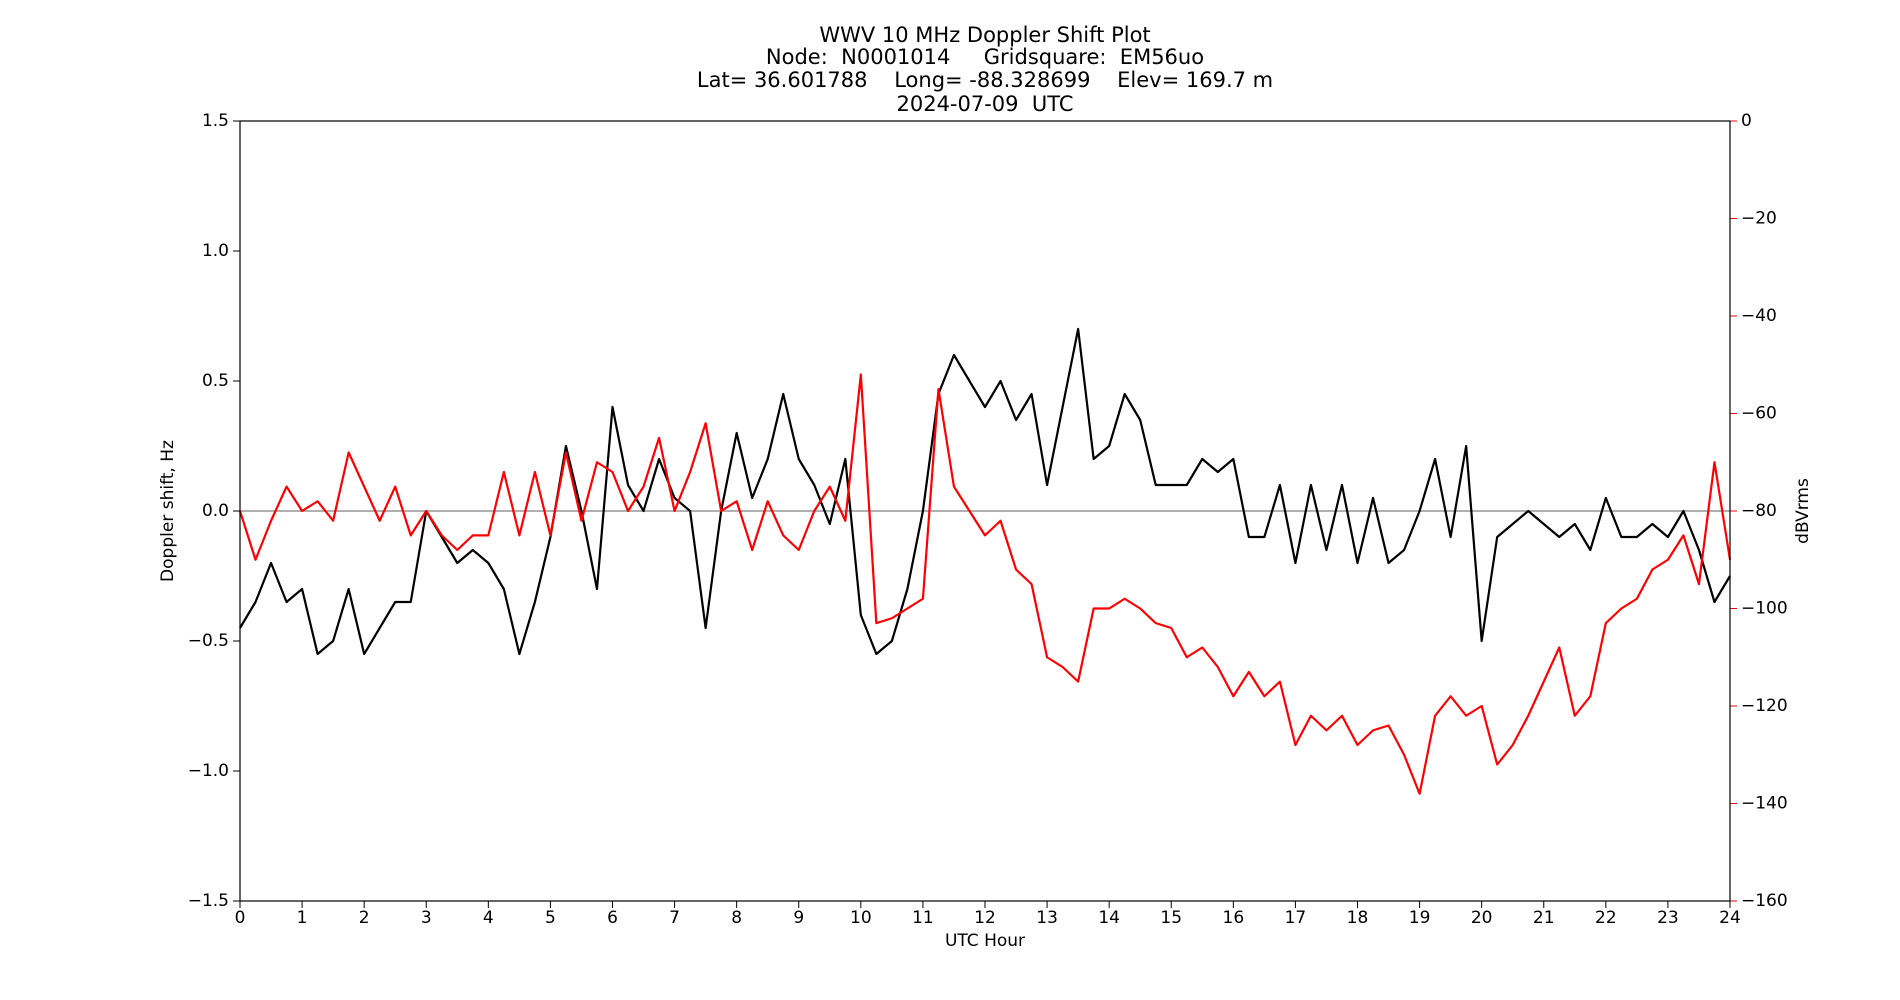 The width and height of the screenshot is (1900, 1000). Describe the element at coordinates (1759, 414) in the screenshot. I see `y2-tick-label: −60` at that location.